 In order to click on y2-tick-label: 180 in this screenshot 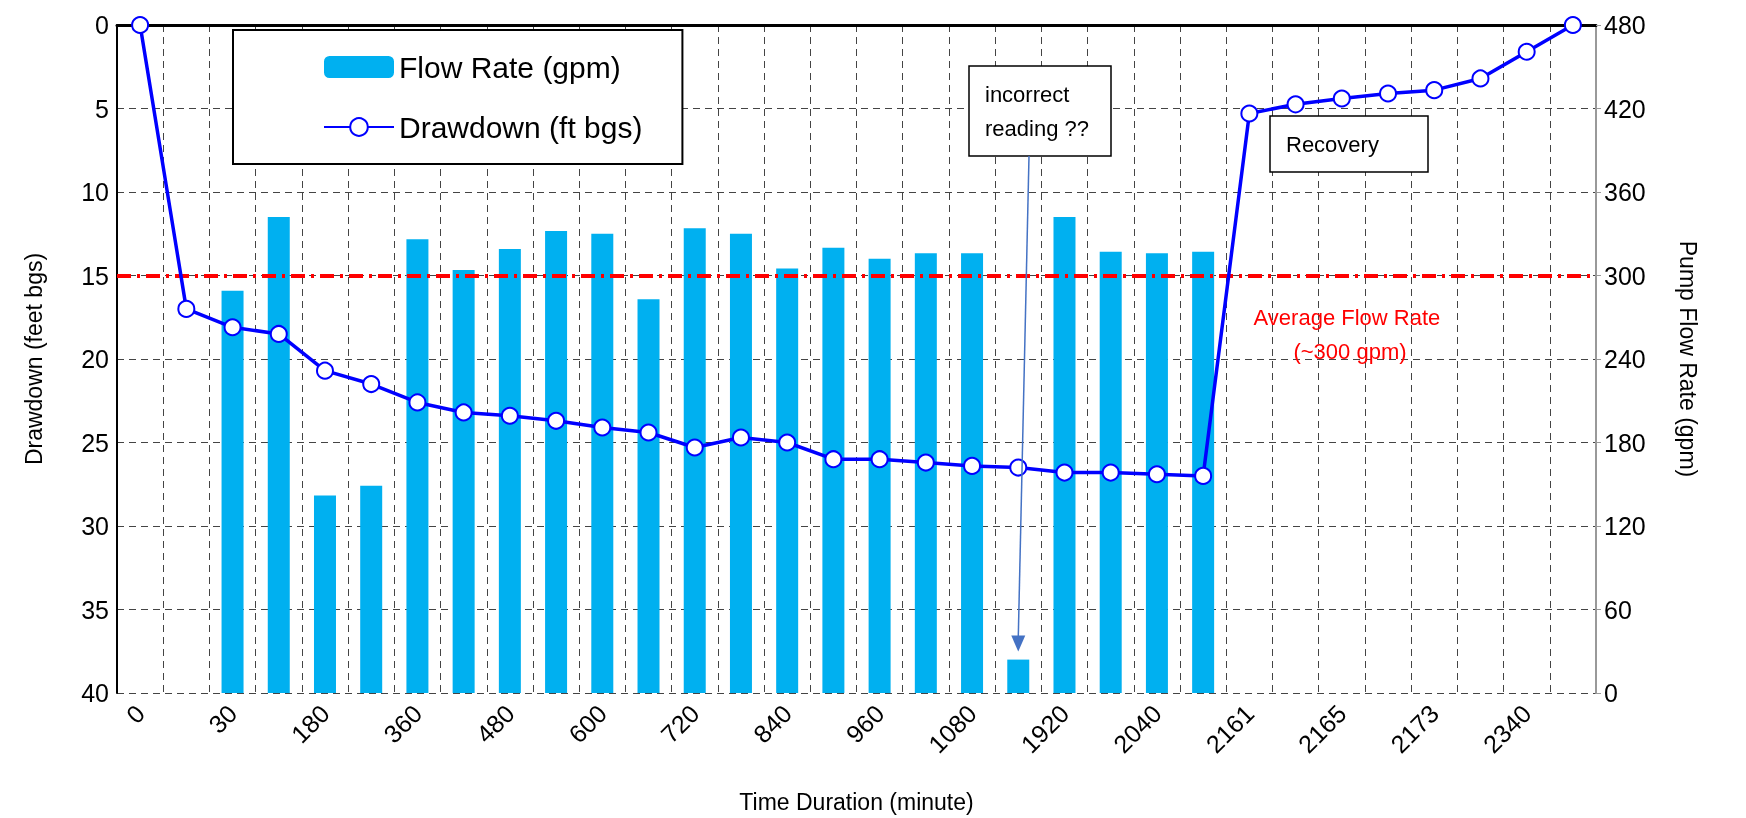, I will do `click(1625, 442)`.